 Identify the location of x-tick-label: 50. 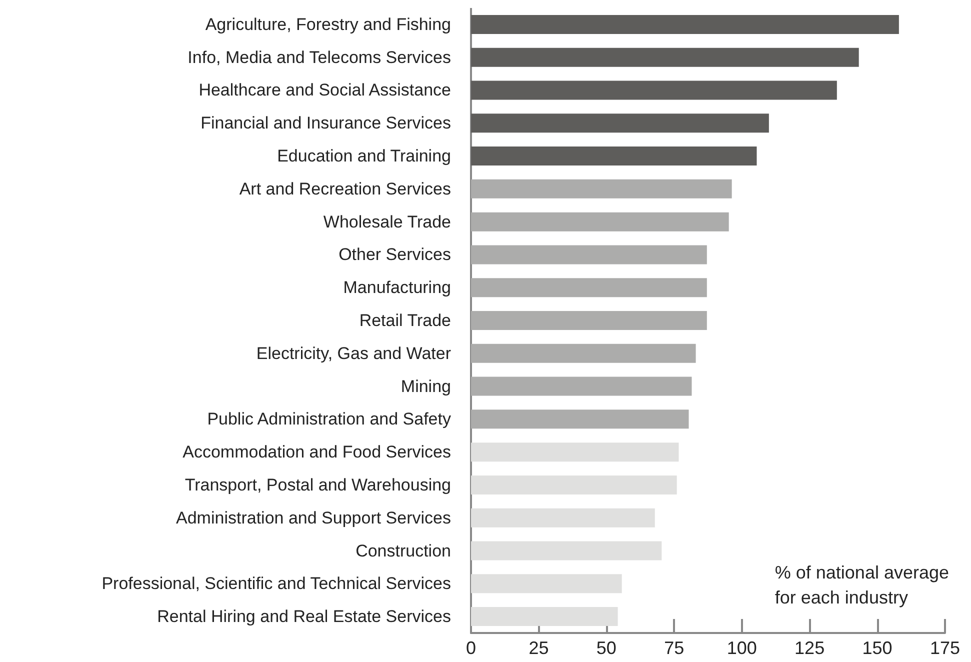
(606, 648).